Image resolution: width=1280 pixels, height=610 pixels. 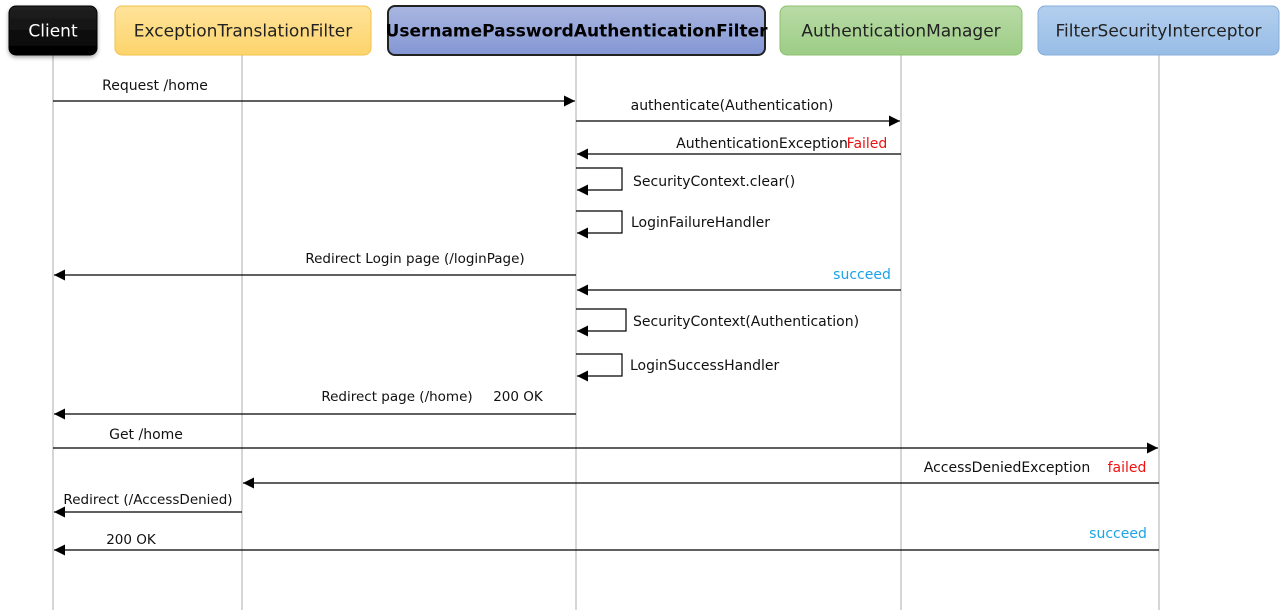 What do you see at coordinates (1127, 468) in the screenshot?
I see `status-label-failed: failed` at bounding box center [1127, 468].